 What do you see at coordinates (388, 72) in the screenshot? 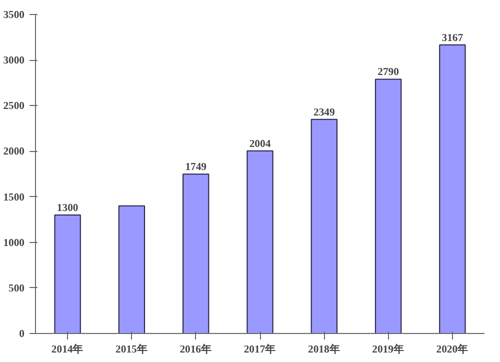
I see `data-label: 2790` at bounding box center [388, 72].